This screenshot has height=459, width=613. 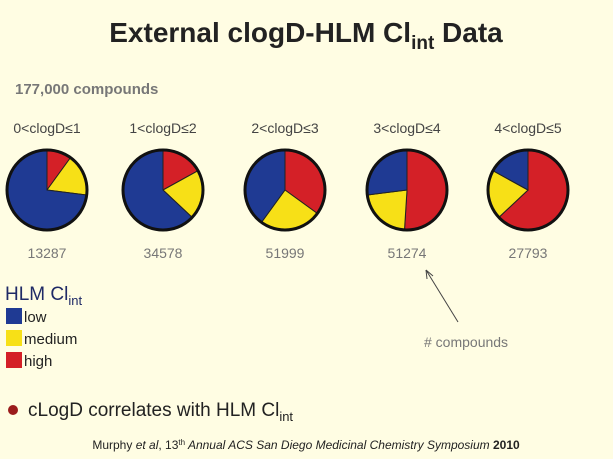 I want to click on citation-part: 2010, so click(x=506, y=445).